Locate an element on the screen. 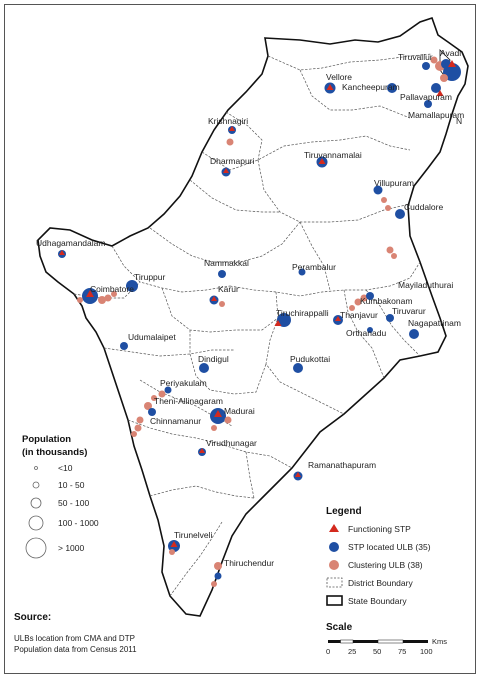 Image resolution: width=480 pixels, height=678 pixels. stp-marker-kancheepuram is located at coordinates (392, 88).